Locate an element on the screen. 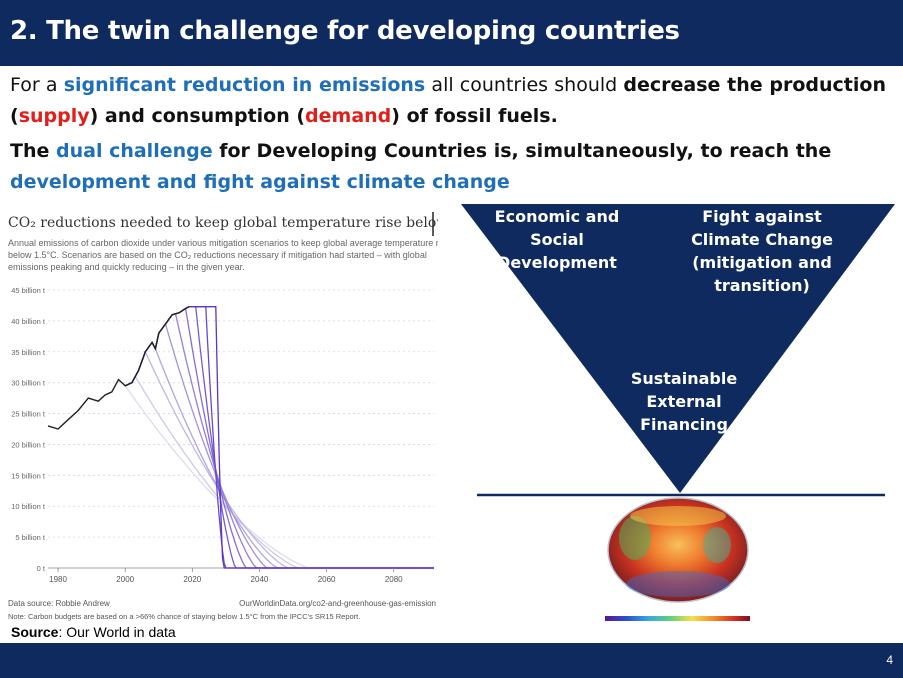 The height and width of the screenshot is (678, 903). y-tick-label: 35 billion t is located at coordinates (28, 352).